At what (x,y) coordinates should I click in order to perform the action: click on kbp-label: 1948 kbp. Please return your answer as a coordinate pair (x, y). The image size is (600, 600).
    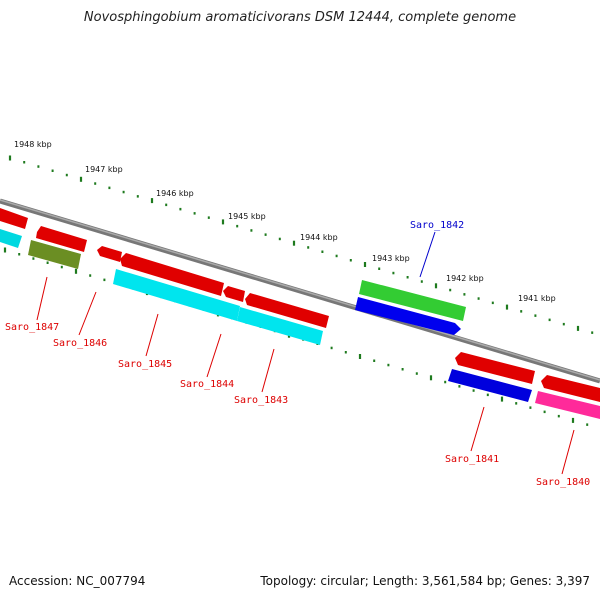
    Looking at the image, I should click on (33, 144).